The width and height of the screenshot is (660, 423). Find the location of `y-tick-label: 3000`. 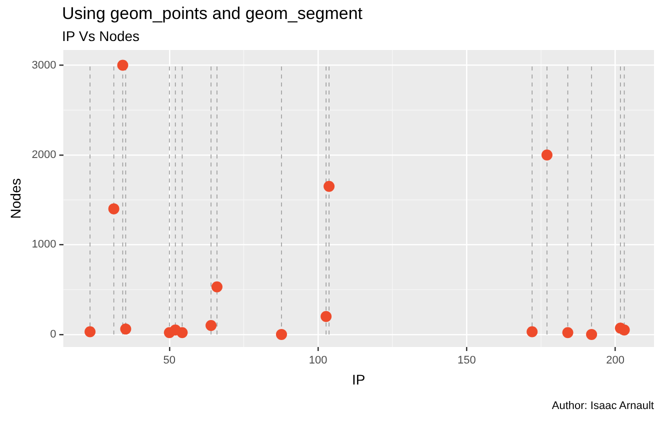

y-tick-label: 3000 is located at coordinates (44, 65).